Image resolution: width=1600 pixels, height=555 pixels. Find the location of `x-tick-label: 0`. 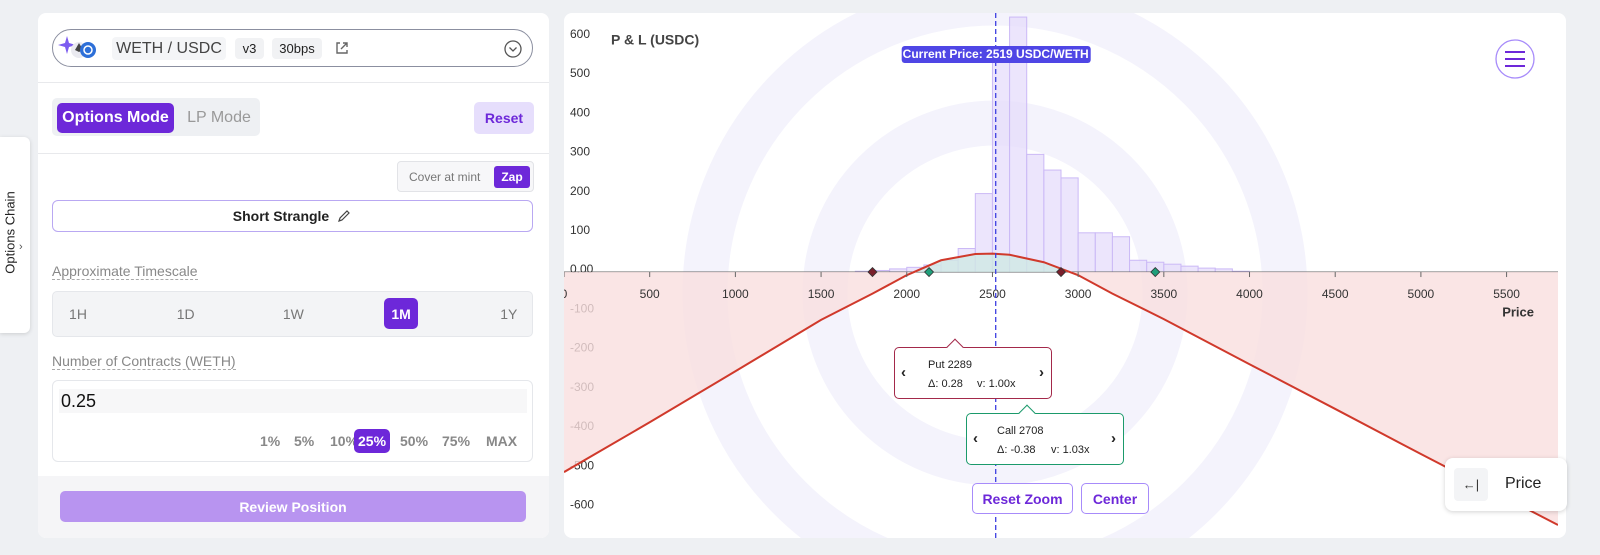

x-tick-label: 0 is located at coordinates (566, 294).